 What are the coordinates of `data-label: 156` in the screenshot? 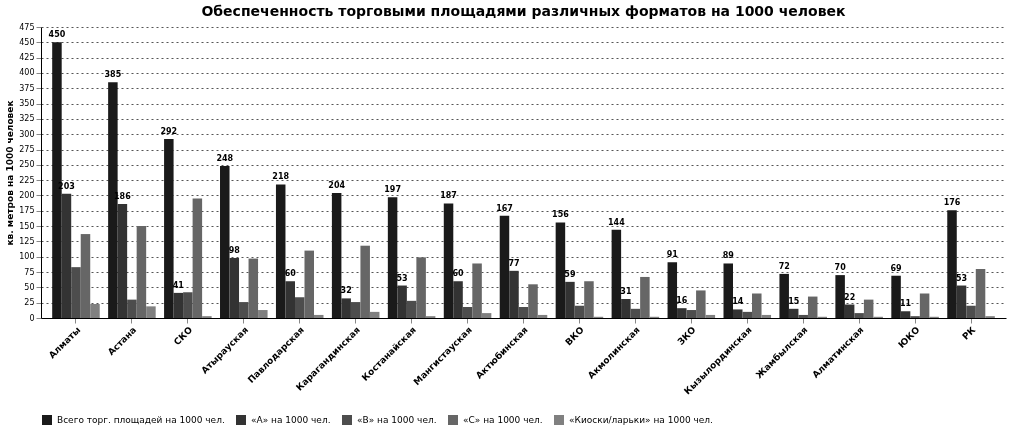 It's located at (561, 215).